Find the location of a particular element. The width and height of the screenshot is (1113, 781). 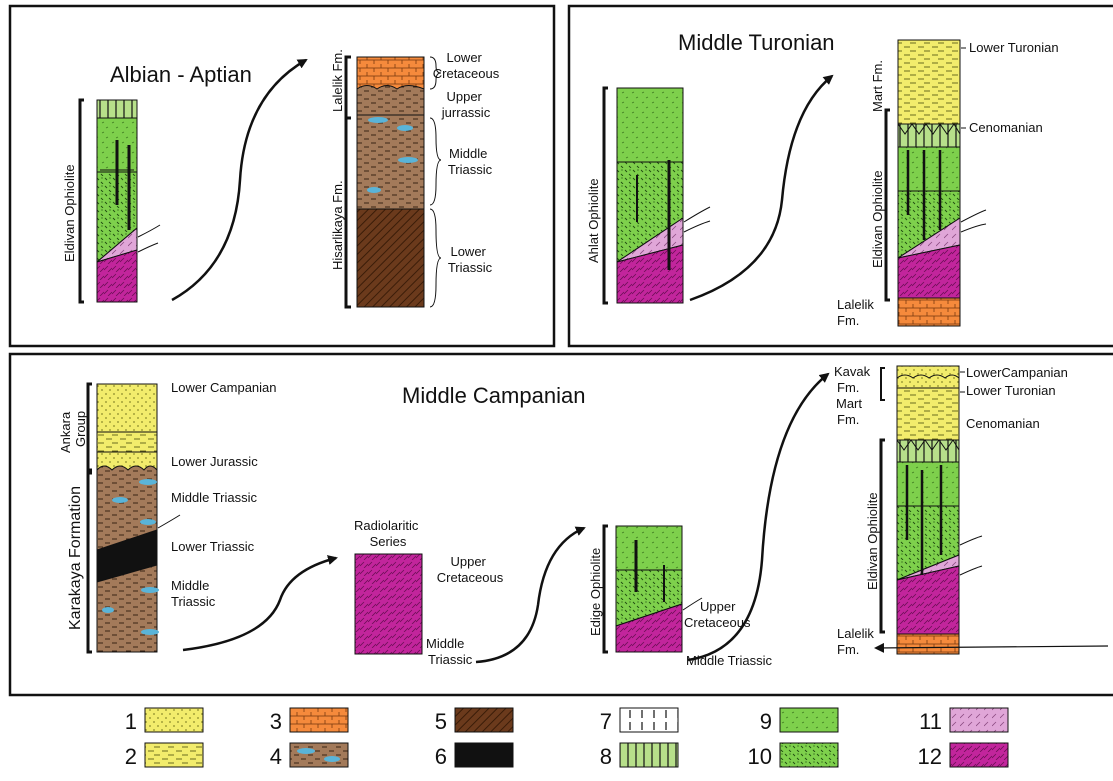

campanian-col1-age-2: Lower Jurassic is located at coordinates (214, 461).